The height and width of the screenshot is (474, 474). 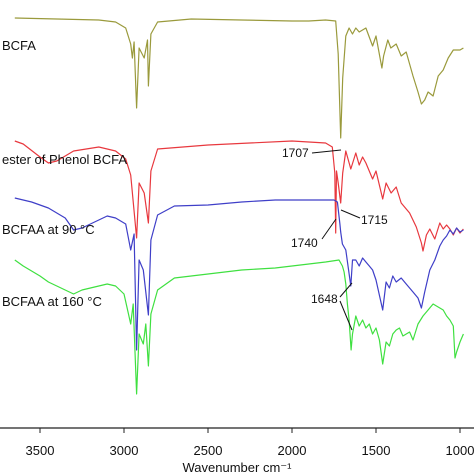 I want to click on annotation-1740-label: 1740, so click(x=304, y=243).